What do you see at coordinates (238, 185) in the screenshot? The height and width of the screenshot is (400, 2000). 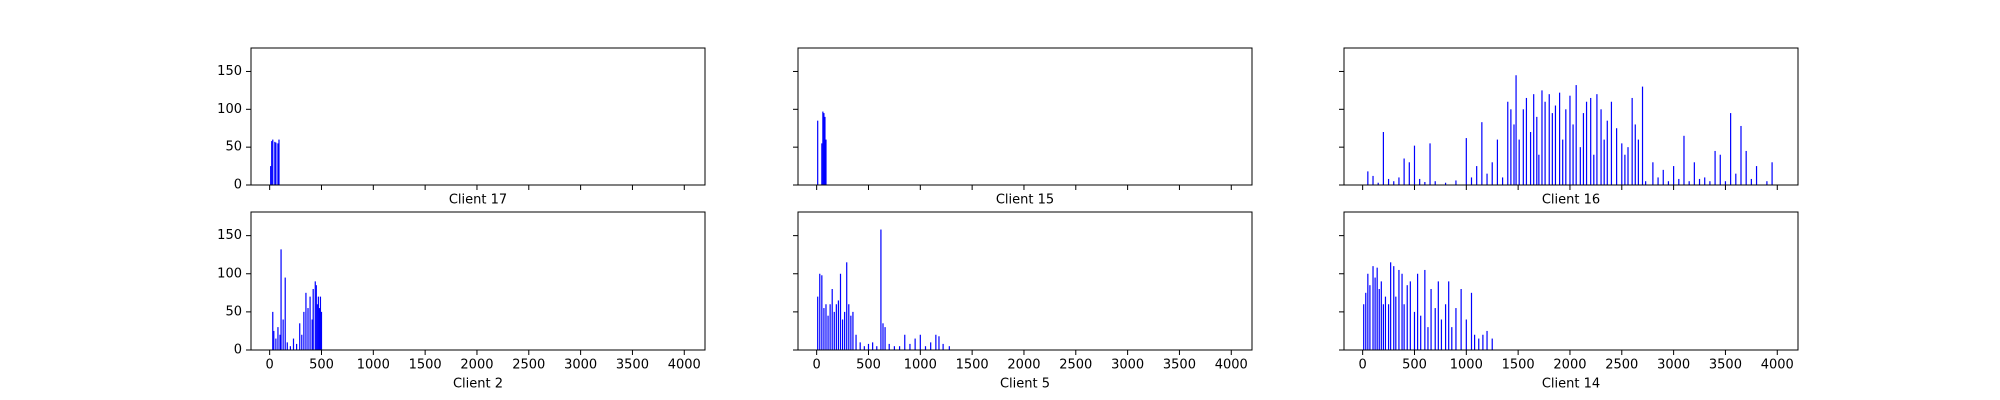 I see `y-tick-label: 0` at bounding box center [238, 185].